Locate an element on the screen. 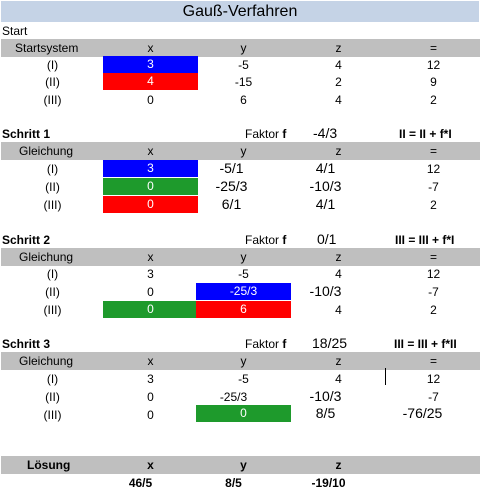 The image size is (482, 494). cell: -5/1 is located at coordinates (231, 168).